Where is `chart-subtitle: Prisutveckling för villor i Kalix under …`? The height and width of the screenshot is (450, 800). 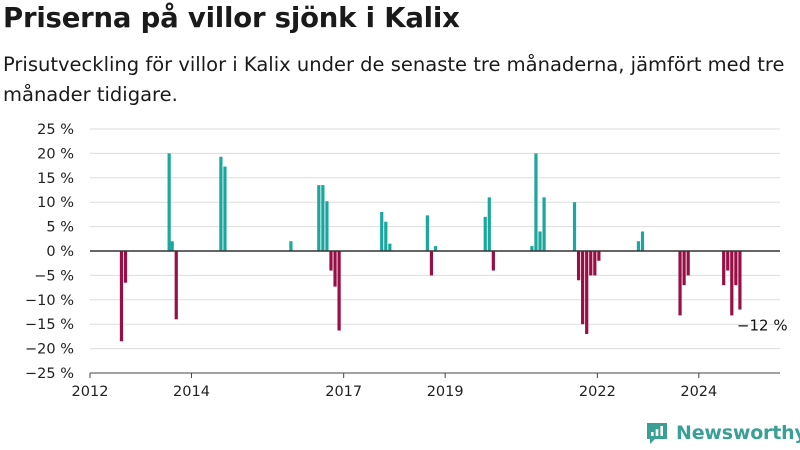
chart-subtitle: Prisutveckling för villor i Kalix under … is located at coordinates (394, 79).